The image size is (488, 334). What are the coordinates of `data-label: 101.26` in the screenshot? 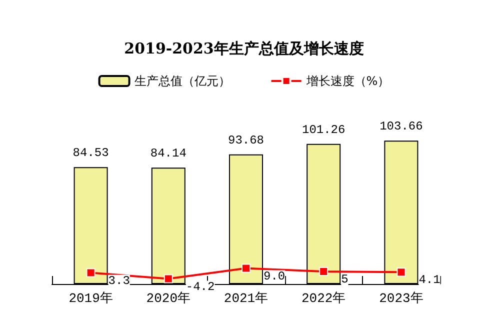 It's located at (324, 129).